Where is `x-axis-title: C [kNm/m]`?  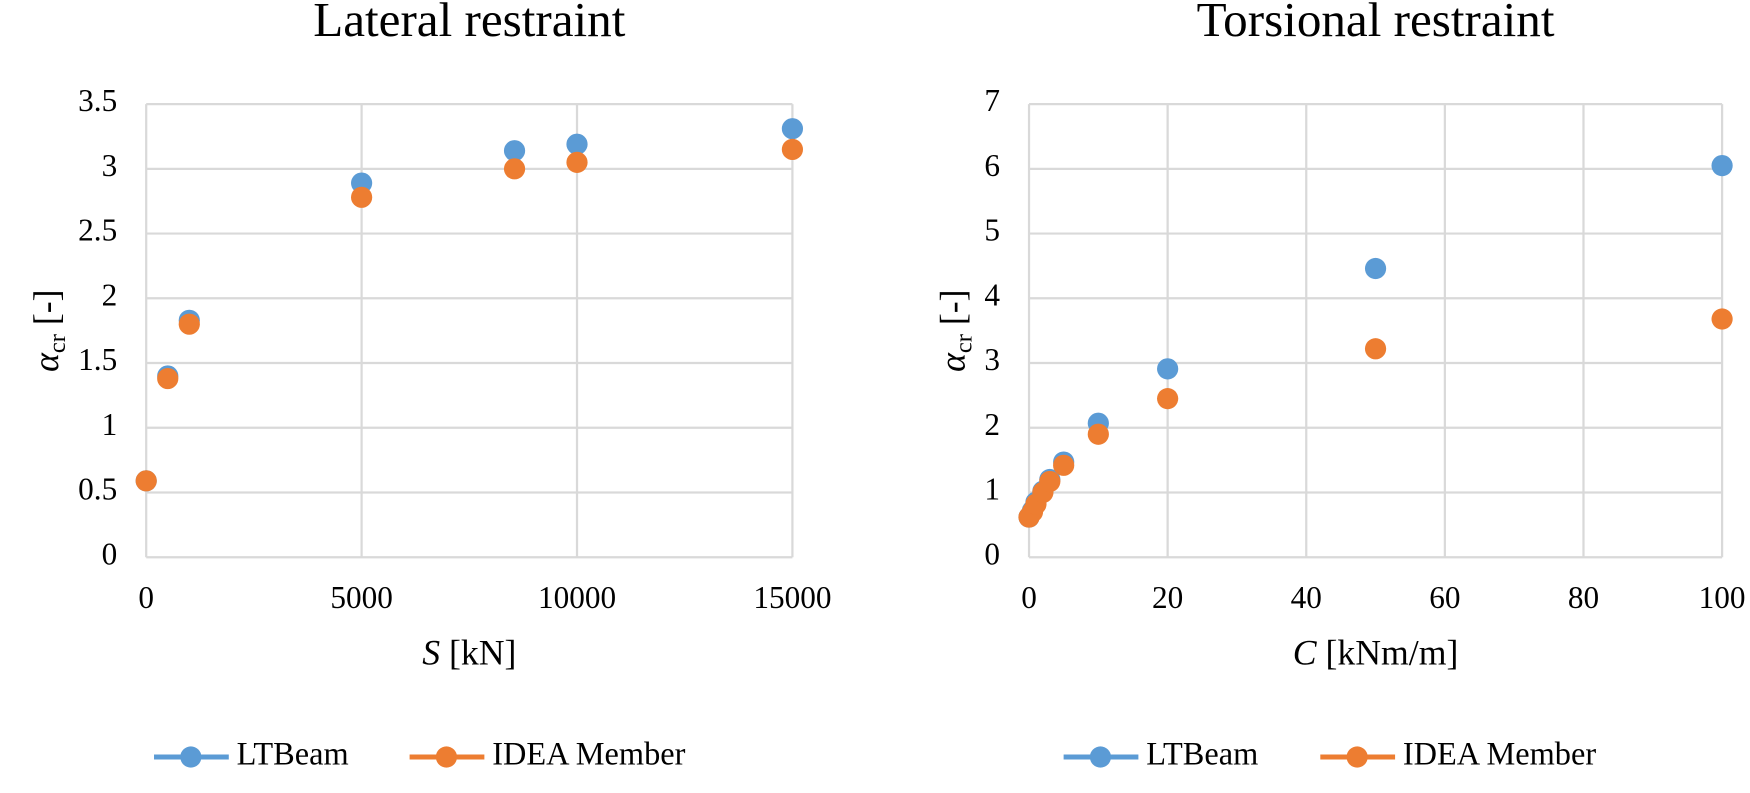 x-axis-title: C [kNm/m] is located at coordinates (1376, 653).